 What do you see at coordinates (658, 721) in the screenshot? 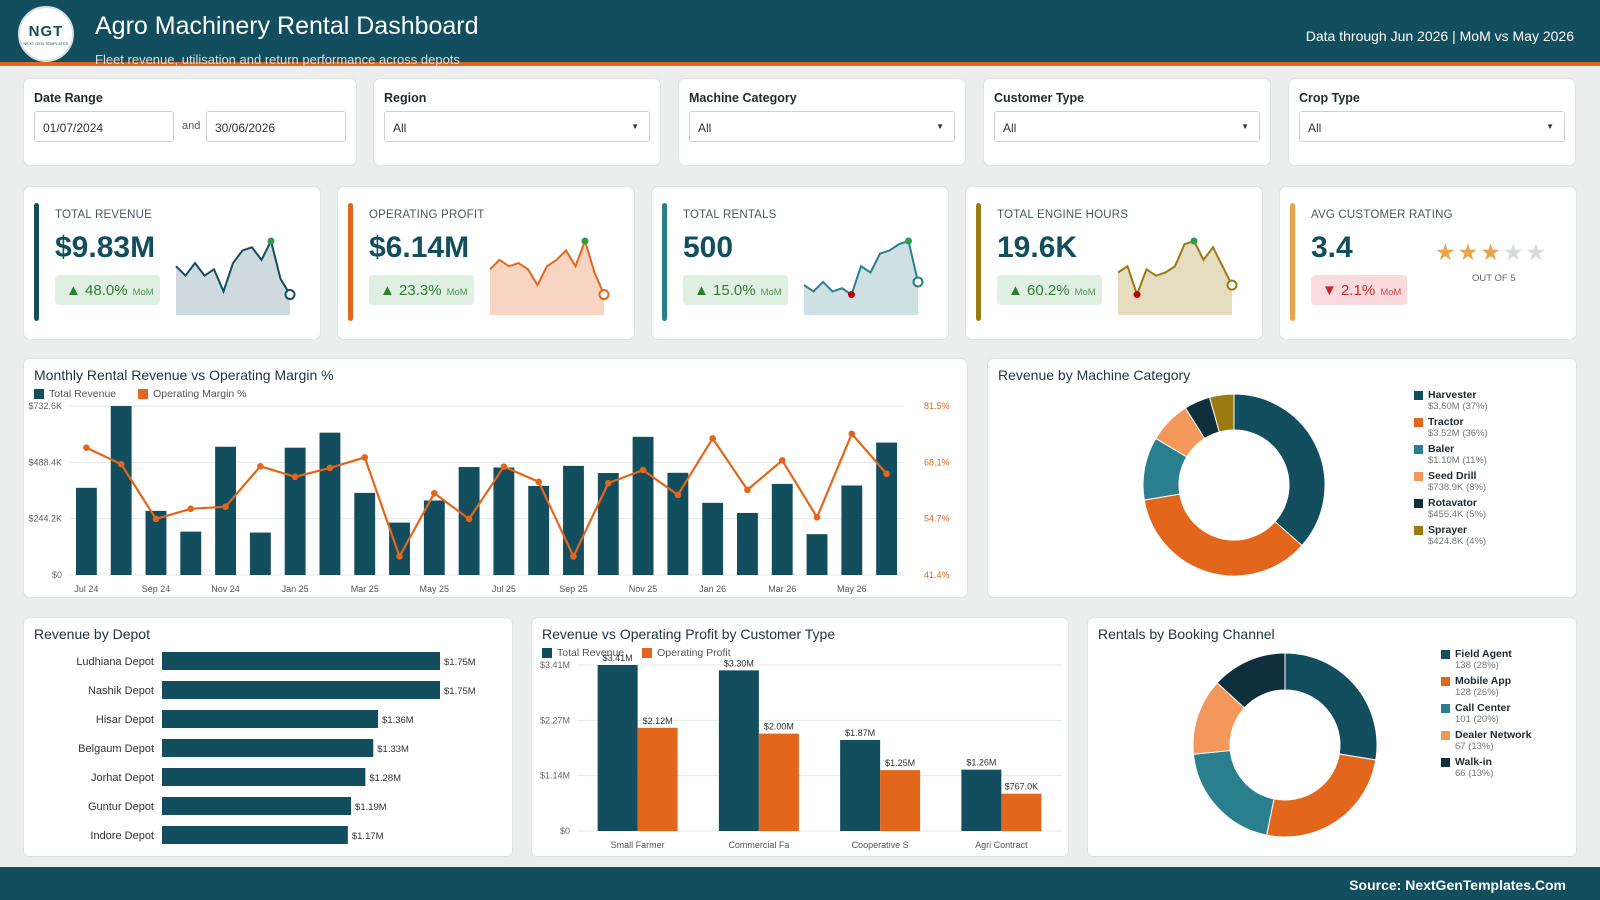
I see `bar-value-label: $2.12M` at bounding box center [658, 721].